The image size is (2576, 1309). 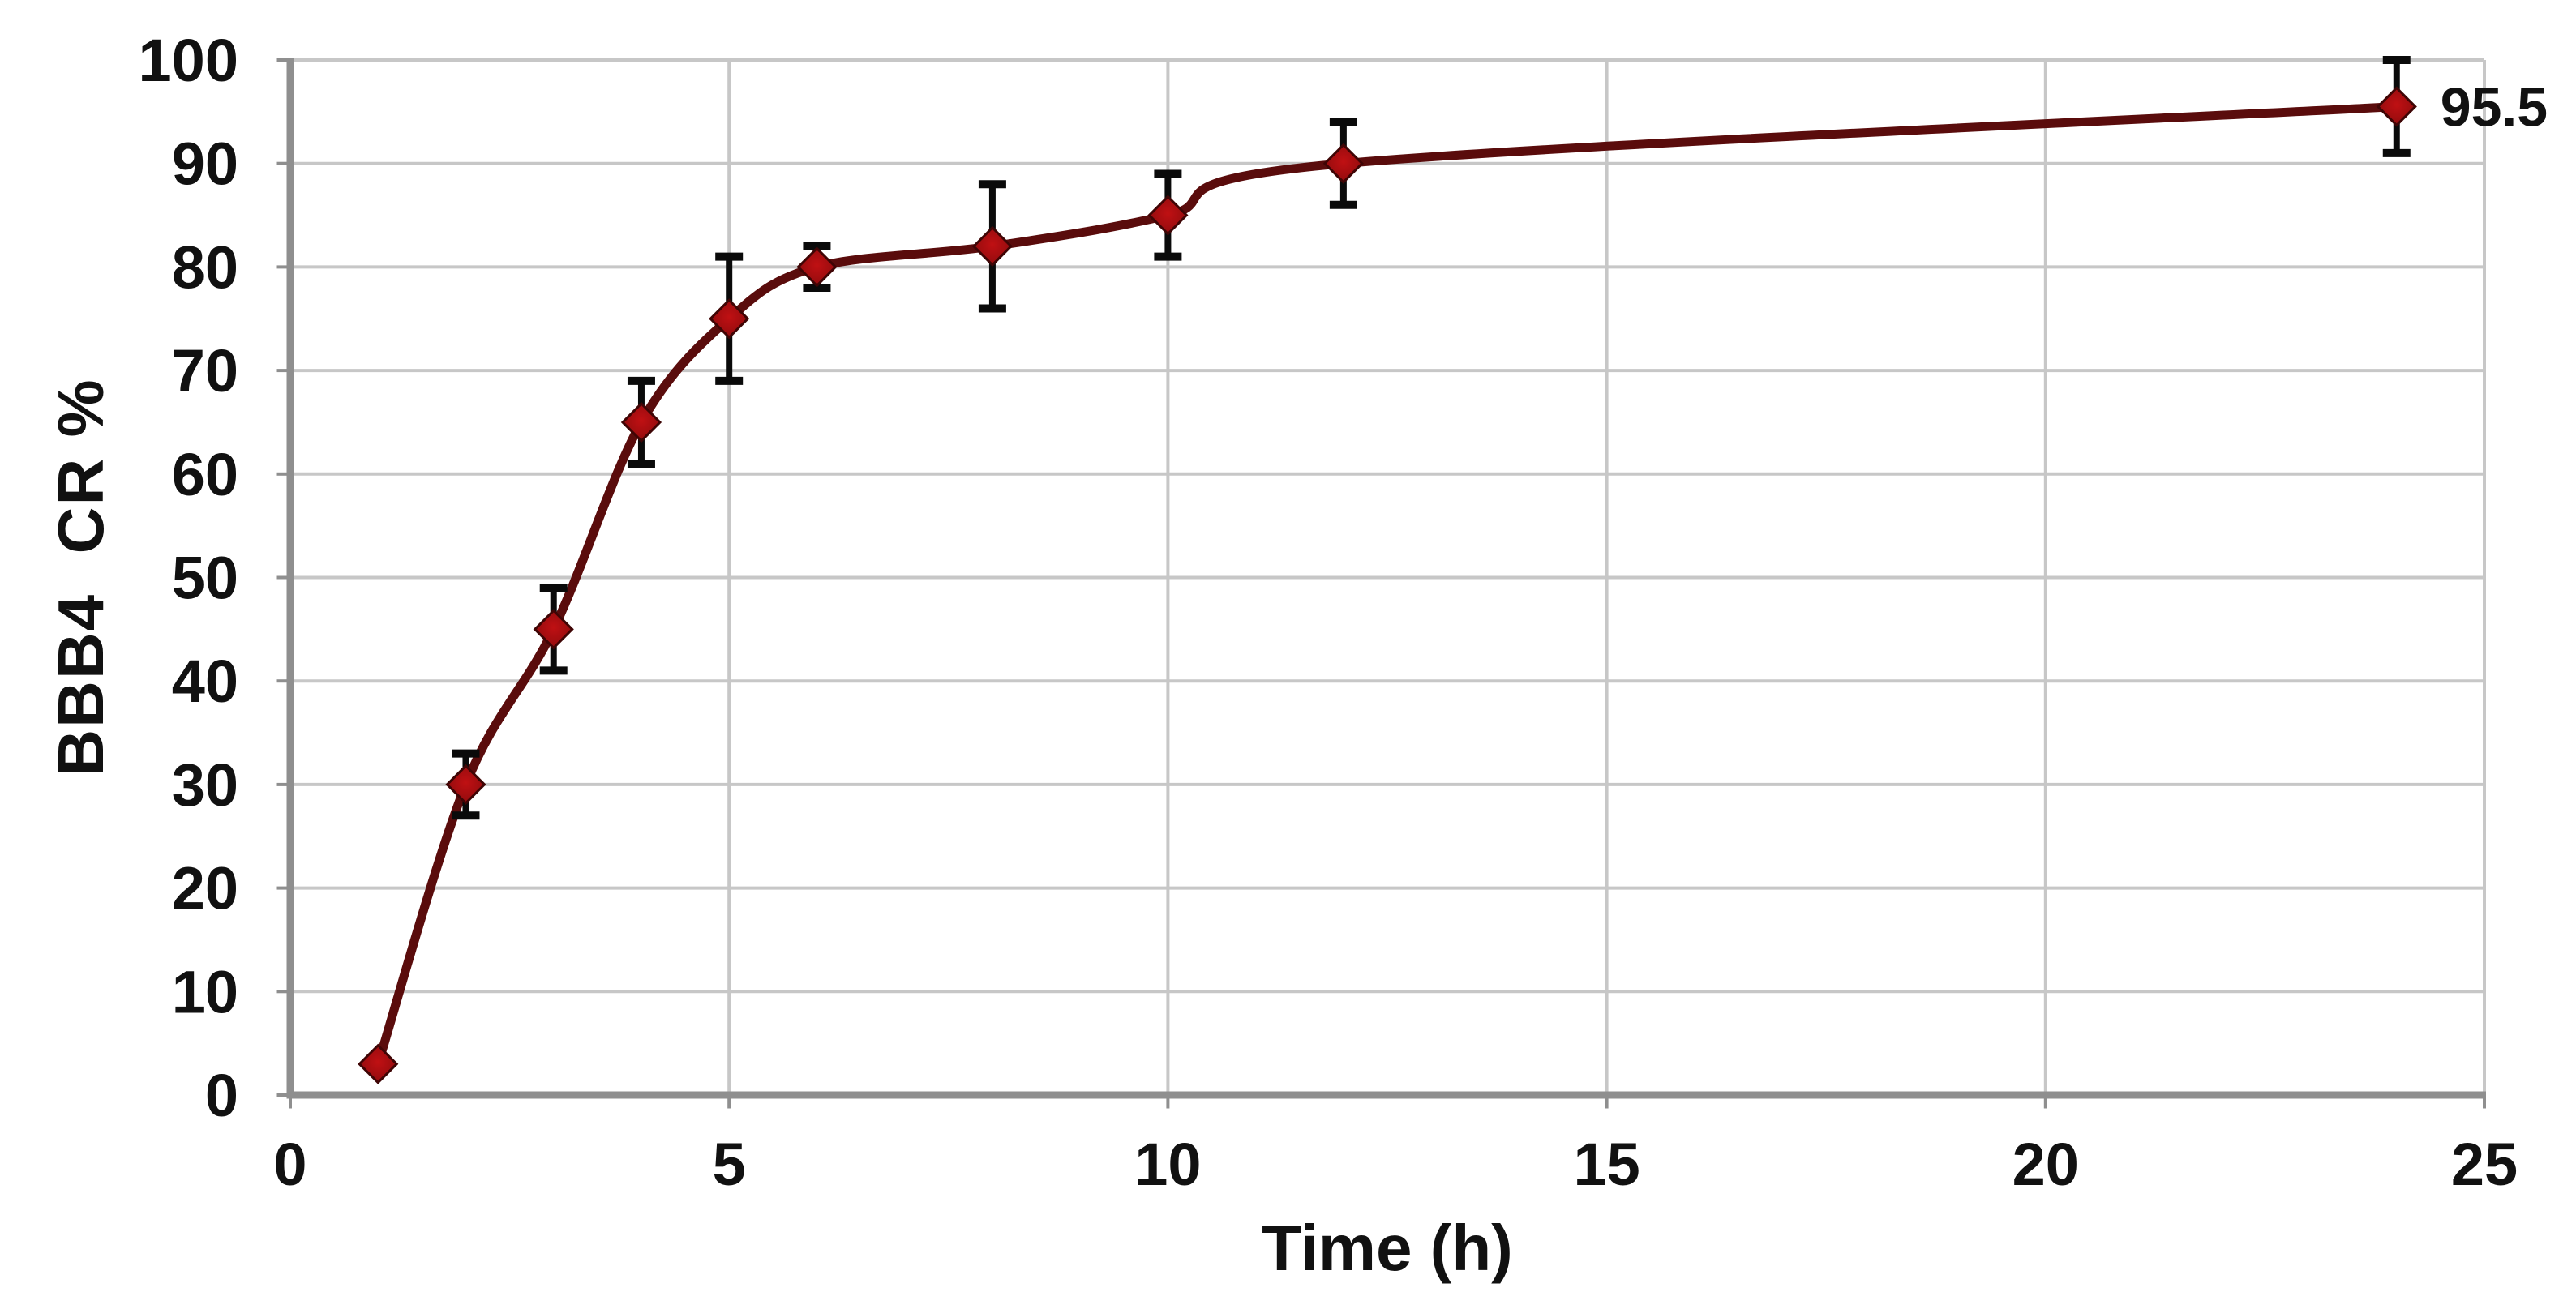 I want to click on y-tick-label: 80, so click(x=205, y=267).